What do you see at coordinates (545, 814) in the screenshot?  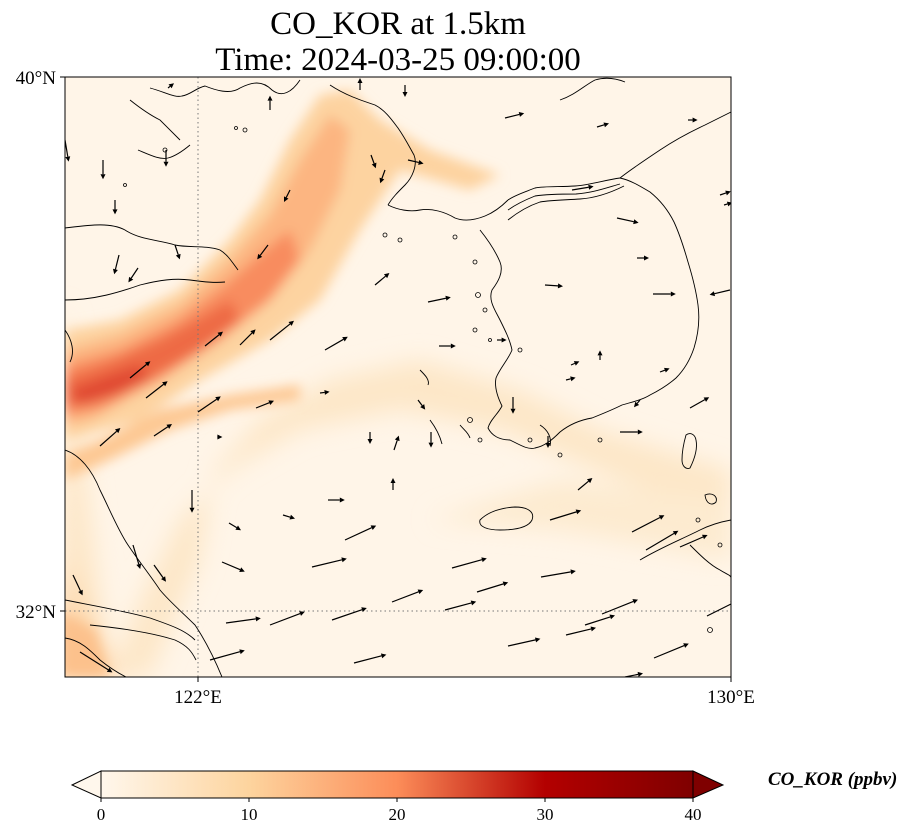 I see `colorbar-tick-30: 30` at bounding box center [545, 814].